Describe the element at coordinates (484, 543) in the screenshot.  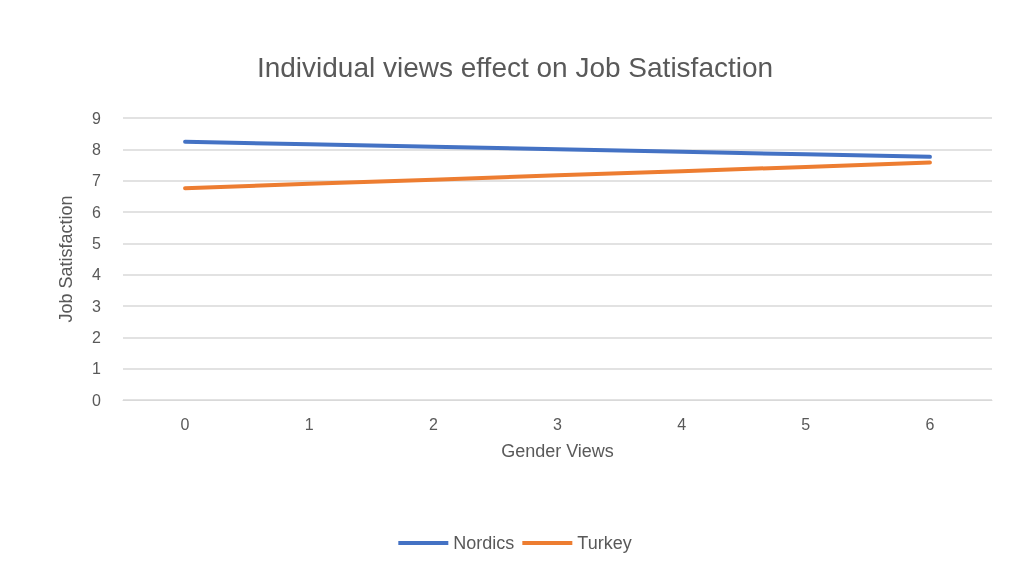
I see `legend-label: Nordics` at that location.